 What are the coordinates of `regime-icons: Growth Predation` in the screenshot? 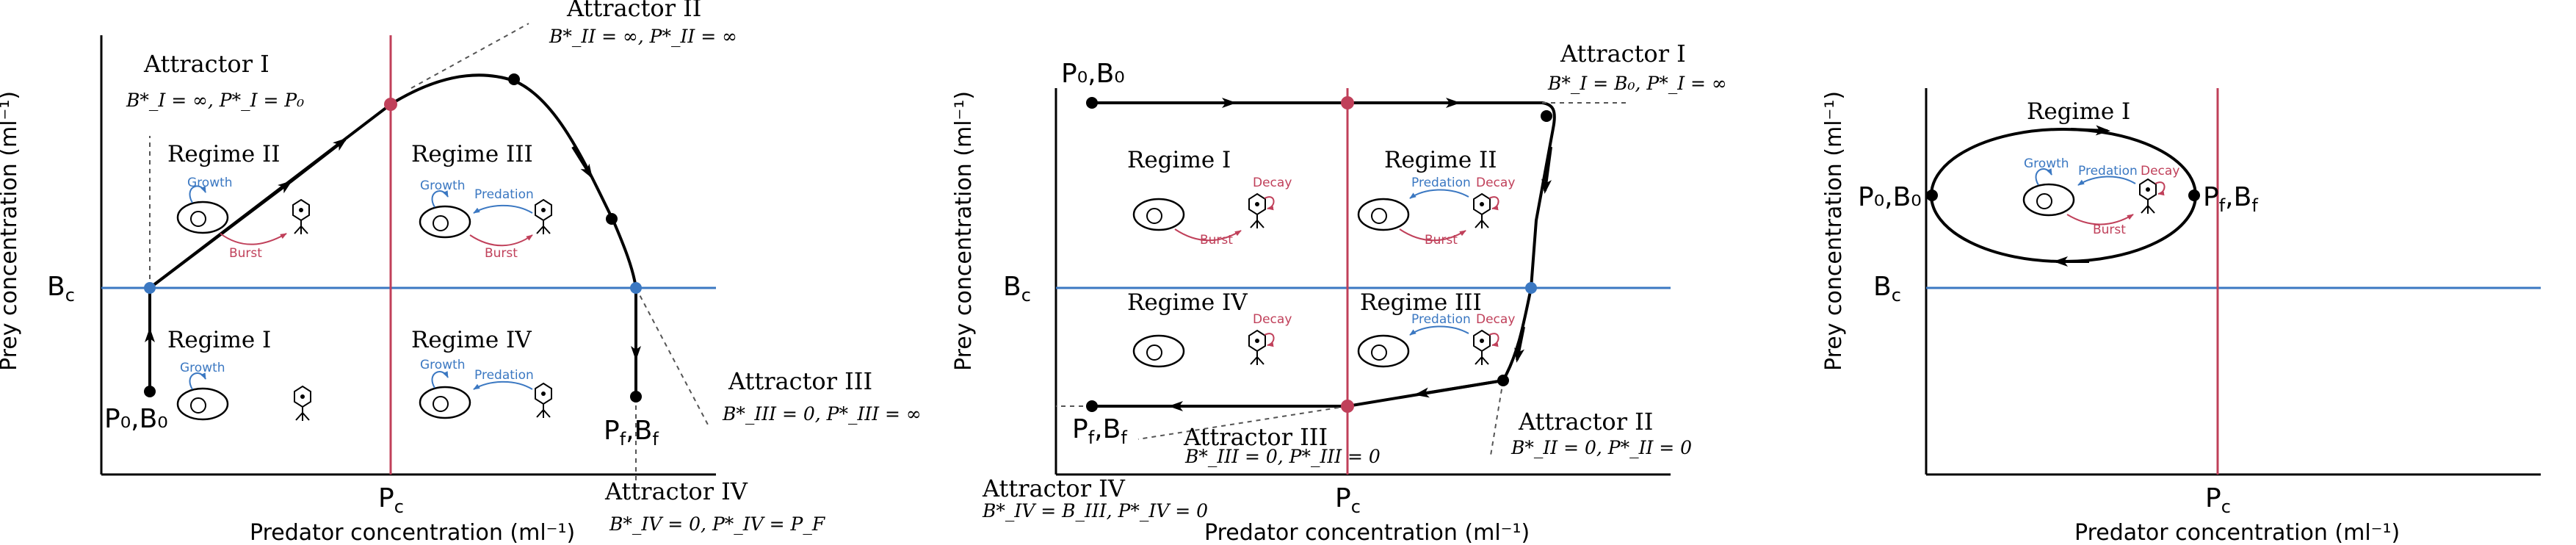 It's located at (485, 388).